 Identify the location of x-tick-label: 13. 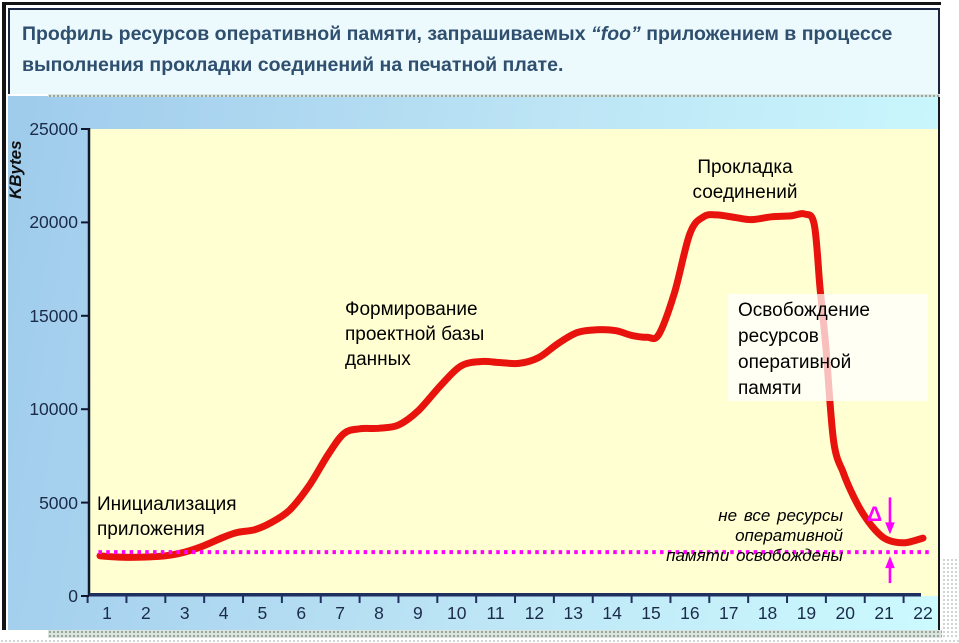
(573, 613).